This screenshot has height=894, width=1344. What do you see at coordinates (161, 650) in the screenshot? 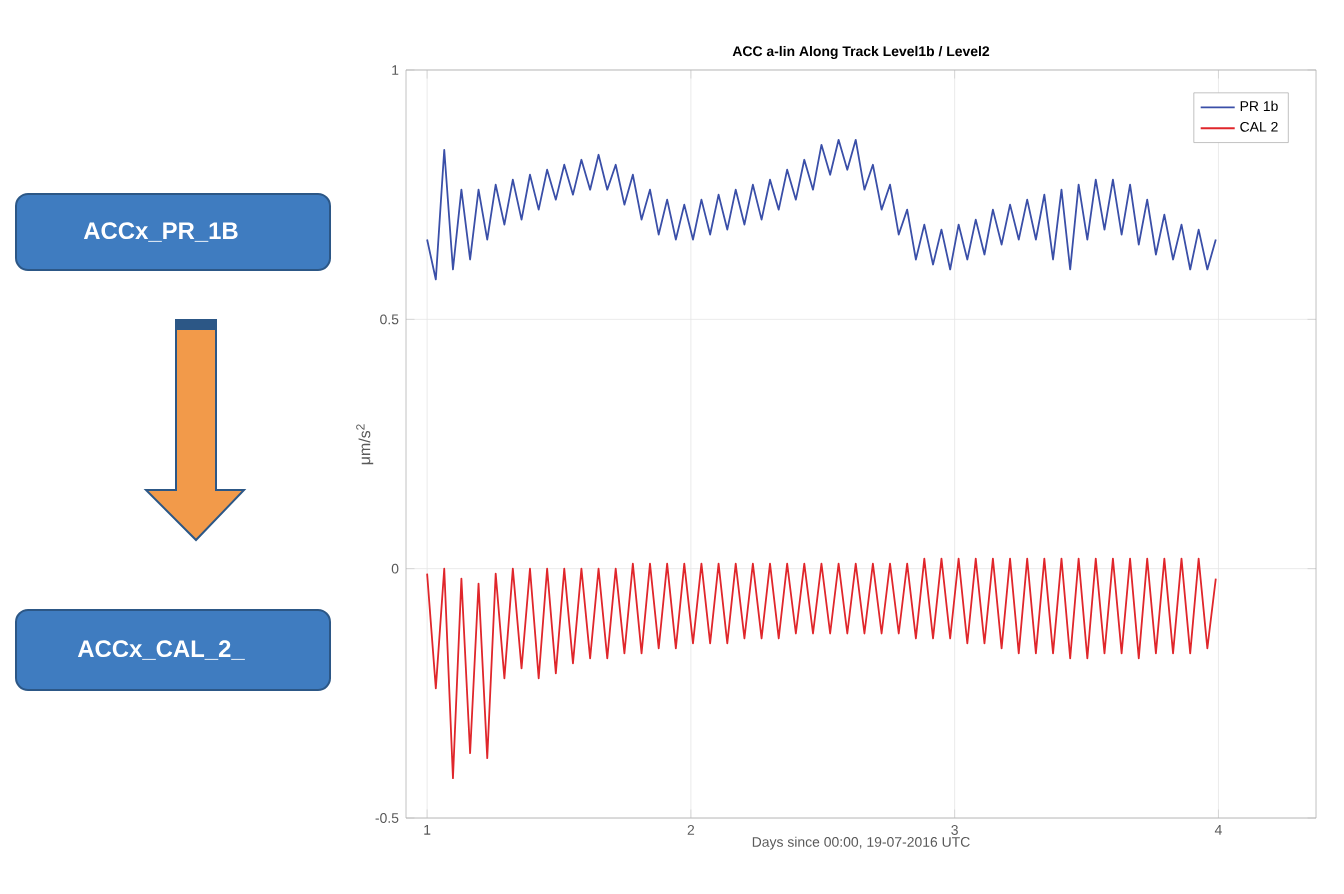
I see `text: ACCx_CAL_2_` at bounding box center [161, 650].